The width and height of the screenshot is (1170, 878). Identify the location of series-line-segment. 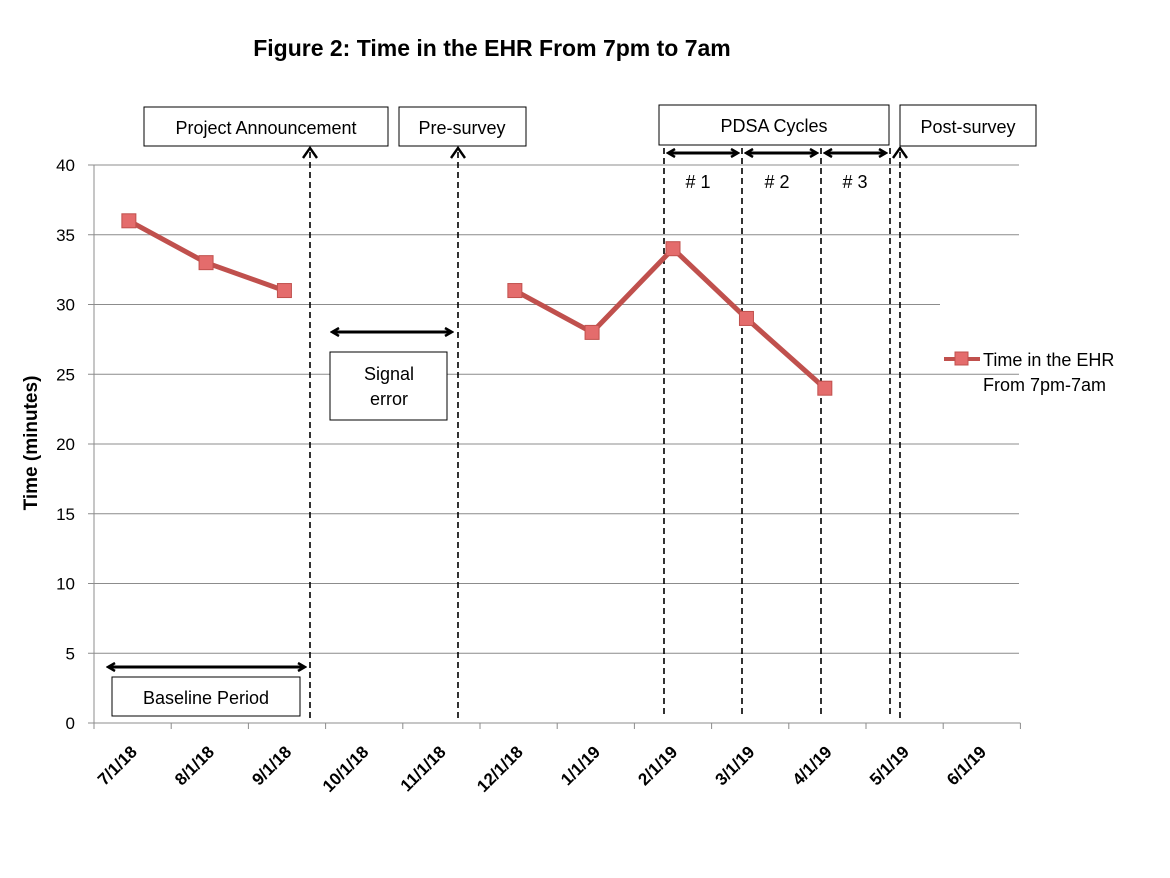
(670, 318).